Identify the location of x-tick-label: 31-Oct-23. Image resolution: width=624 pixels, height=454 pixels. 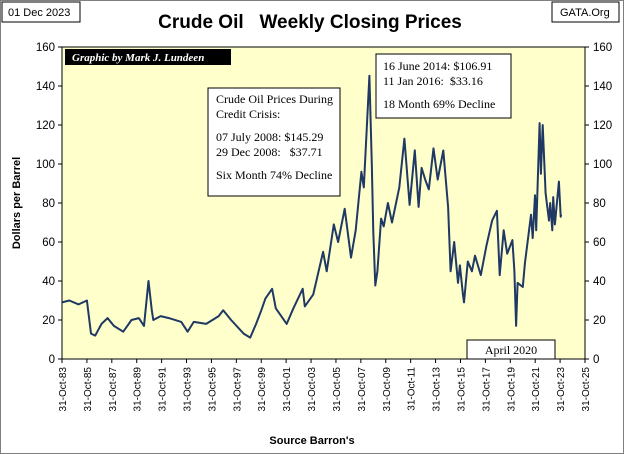
(561, 389).